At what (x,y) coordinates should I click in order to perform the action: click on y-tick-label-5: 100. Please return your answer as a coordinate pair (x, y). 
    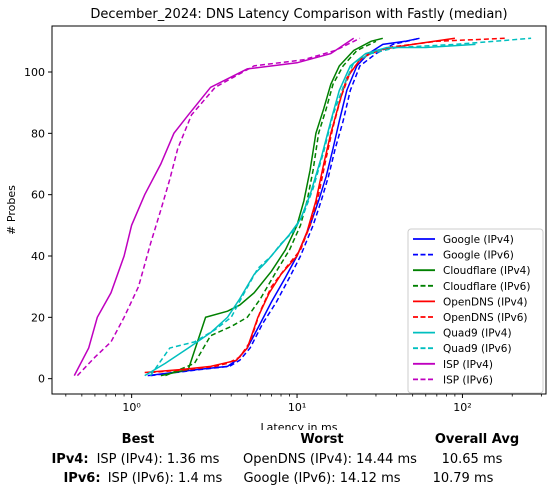
    Looking at the image, I should click on (34, 72).